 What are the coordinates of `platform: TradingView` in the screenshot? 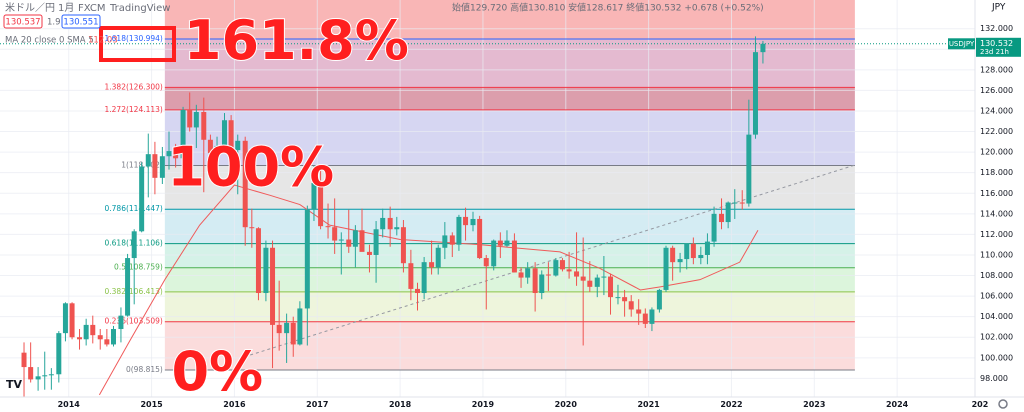 It's located at (139, 8).